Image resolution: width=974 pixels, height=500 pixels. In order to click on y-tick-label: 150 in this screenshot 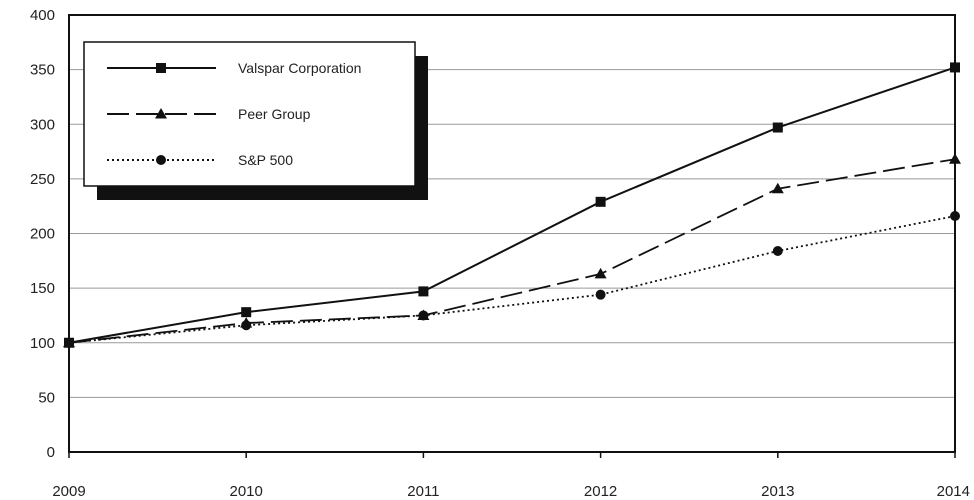, I will do `click(42, 288)`.